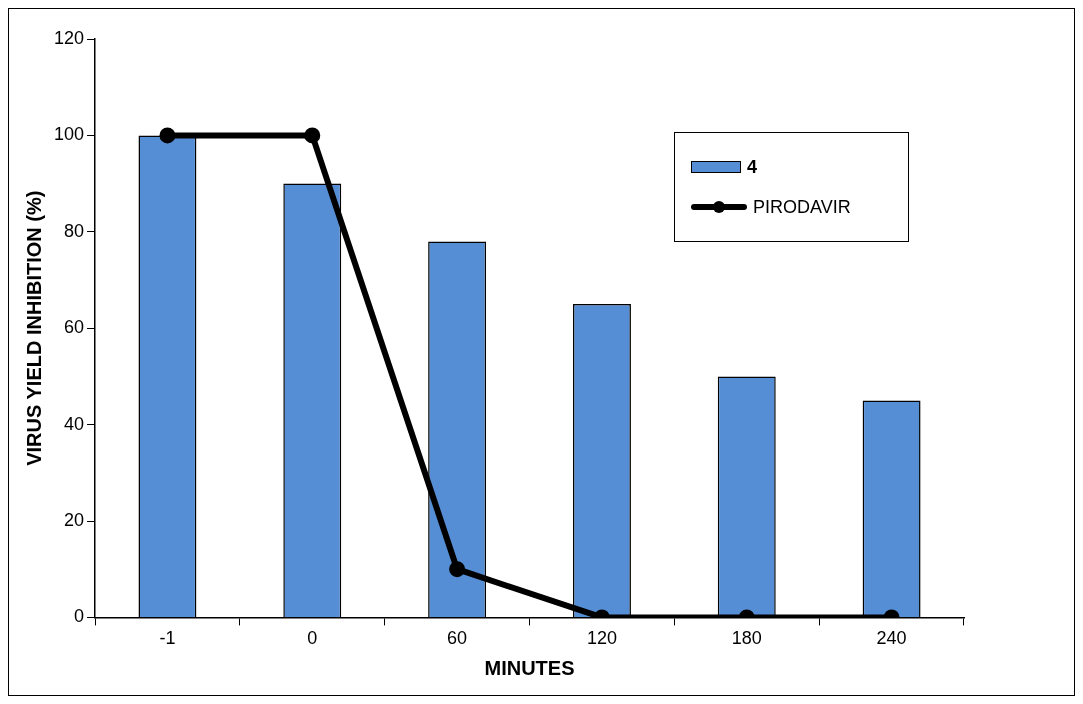 The height and width of the screenshot is (704, 1083). Describe the element at coordinates (601, 638) in the screenshot. I see `x-tick-label: 120` at that location.